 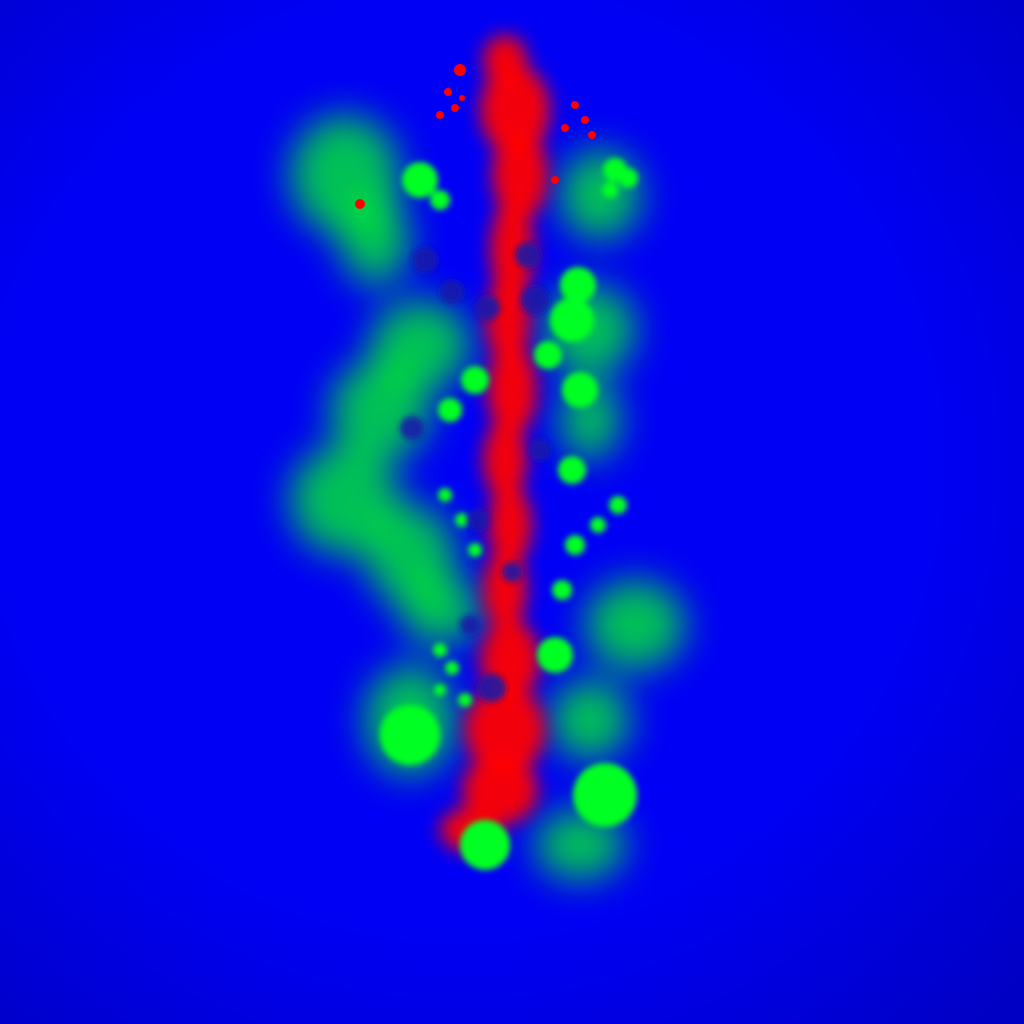 What do you see at coordinates (475, 136) in the screenshot?
I see `red-droplets` at bounding box center [475, 136].